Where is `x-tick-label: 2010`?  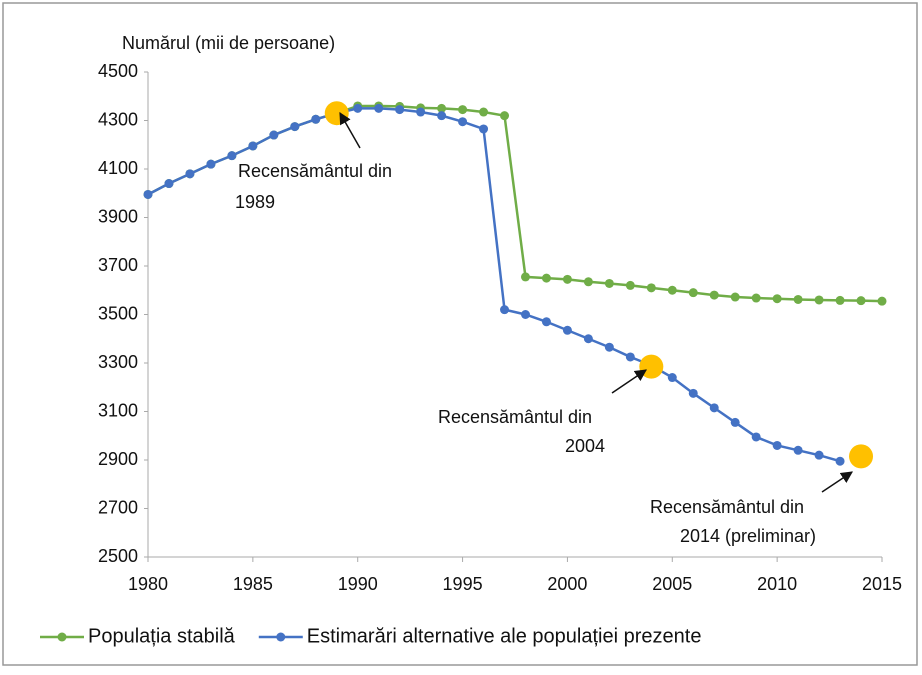 x-tick-label: 2010 is located at coordinates (777, 584).